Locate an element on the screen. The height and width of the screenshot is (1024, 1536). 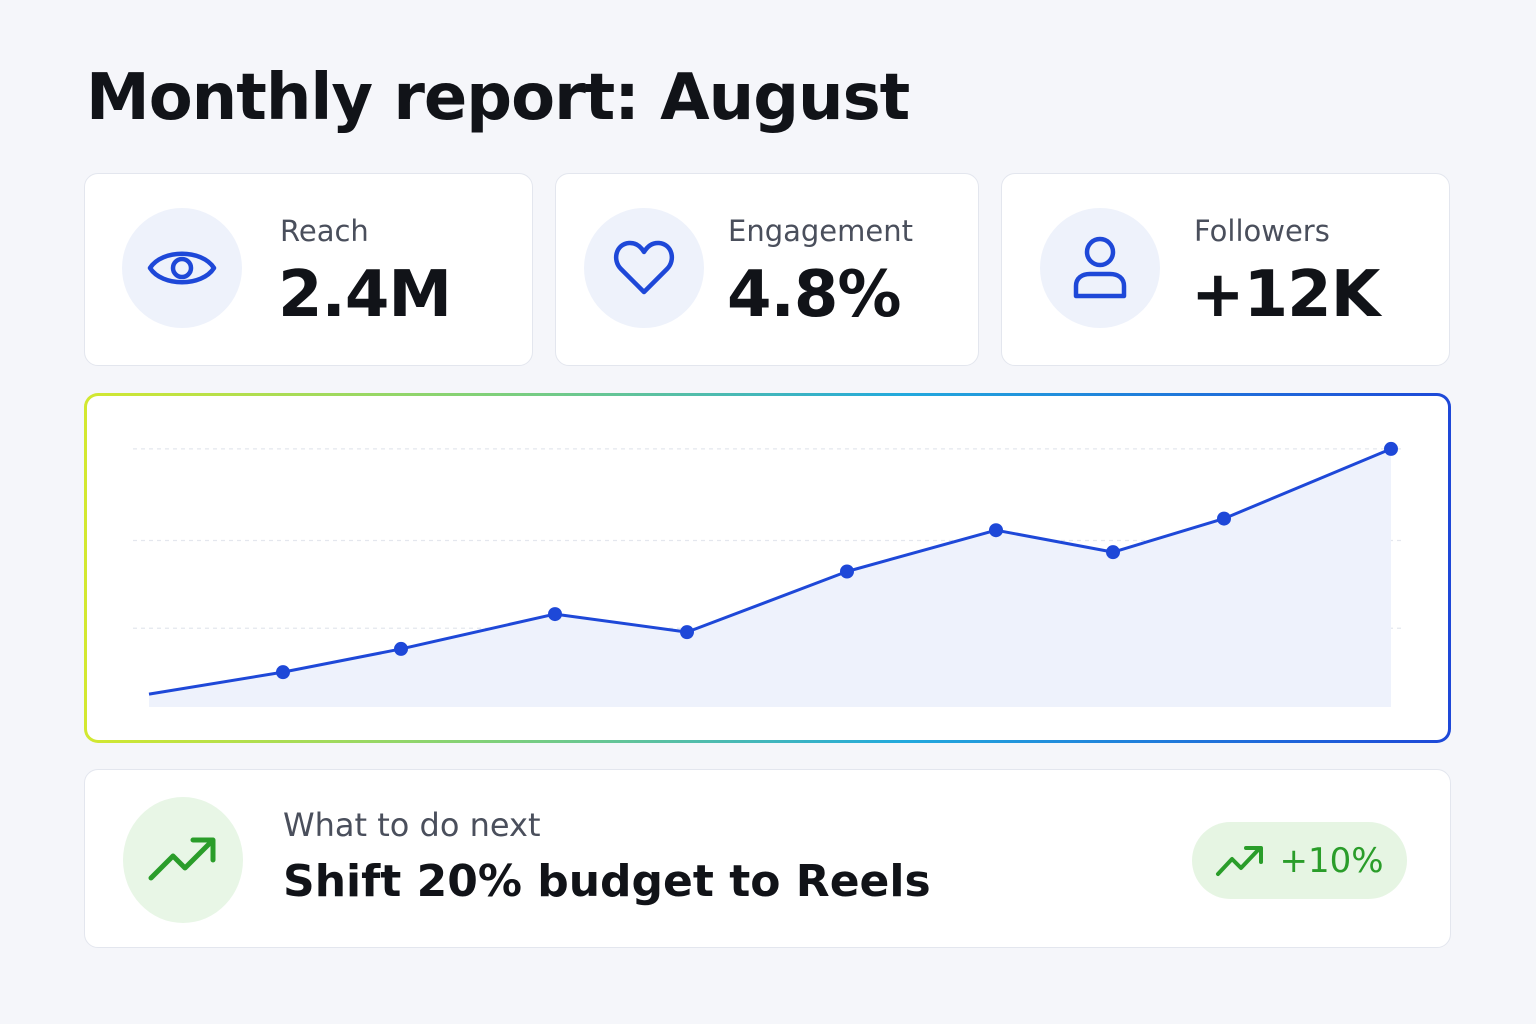
kpi-label: Followers is located at coordinates (1262, 231).